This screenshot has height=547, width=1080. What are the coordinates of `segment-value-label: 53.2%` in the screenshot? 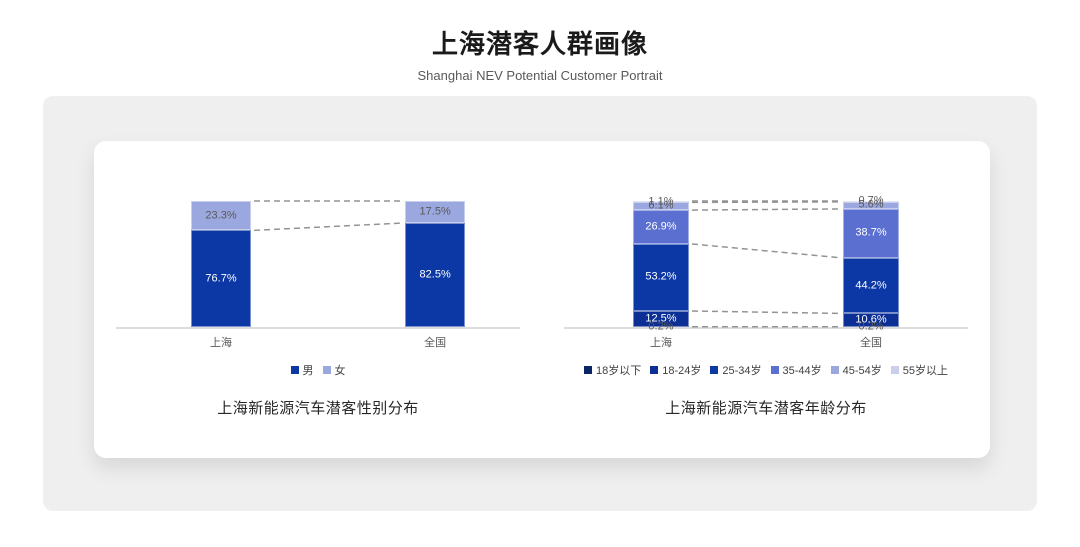 It's located at (661, 276).